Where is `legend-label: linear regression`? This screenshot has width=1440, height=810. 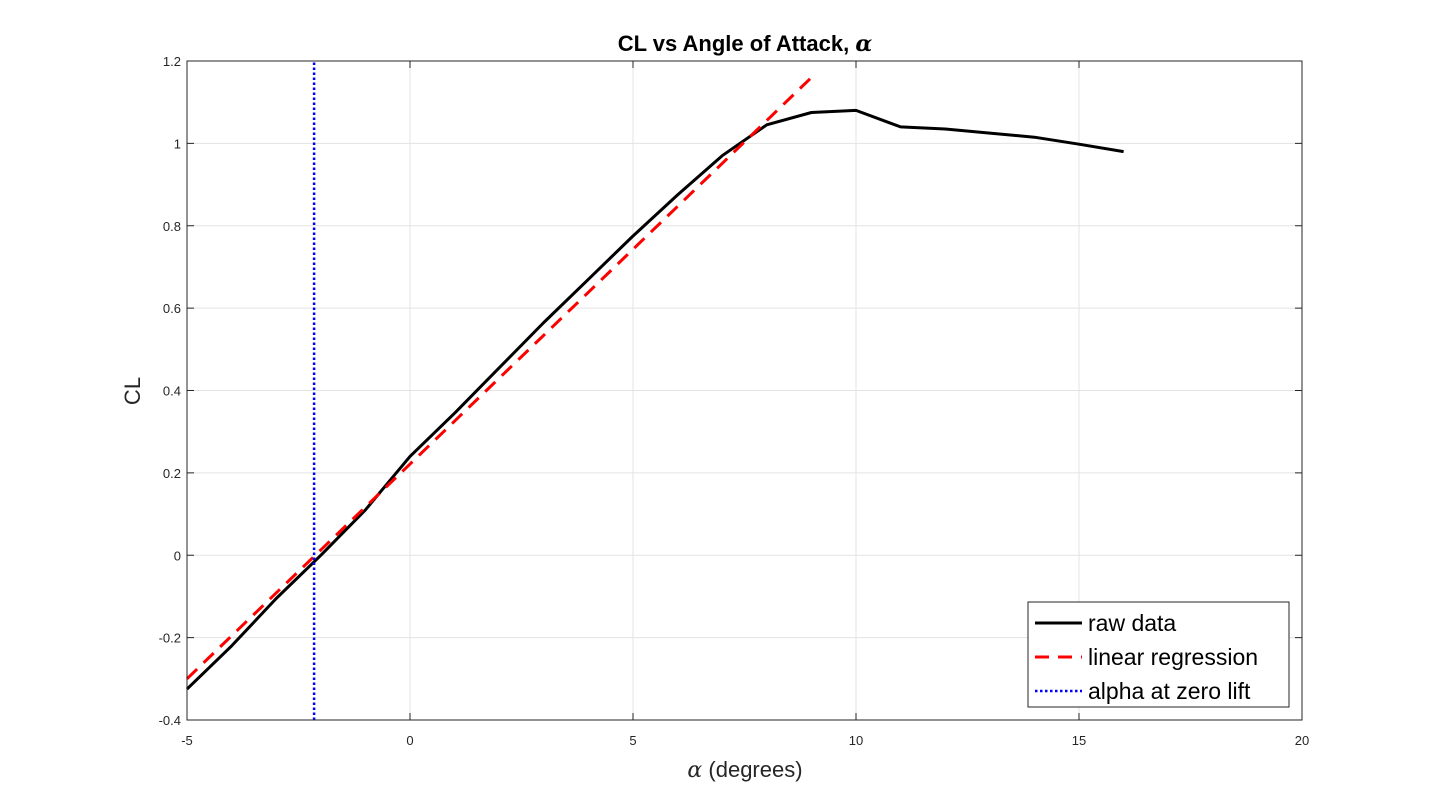 legend-label: linear regression is located at coordinates (1173, 657).